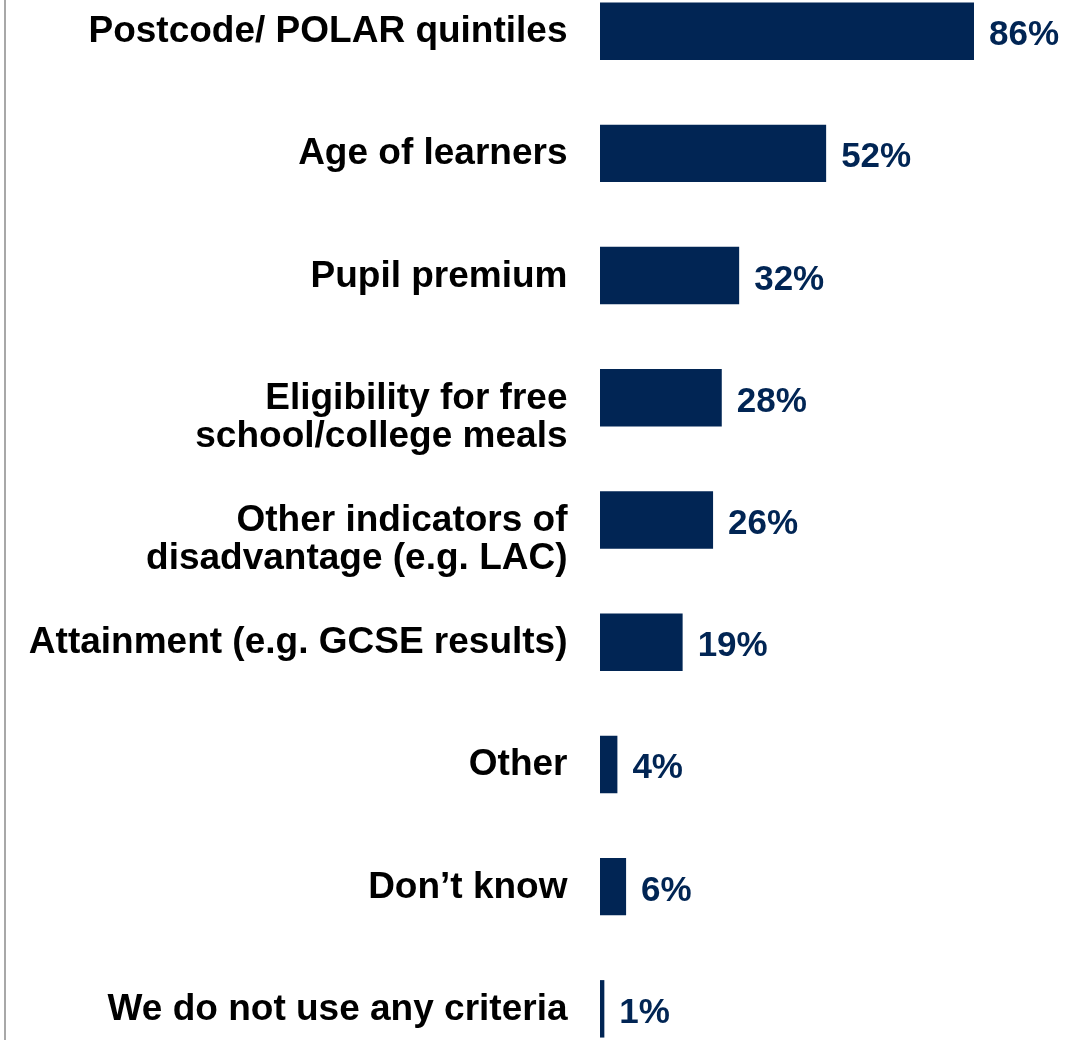 This screenshot has width=1076, height=1040. I want to click on data-label: 52%, so click(876, 155).